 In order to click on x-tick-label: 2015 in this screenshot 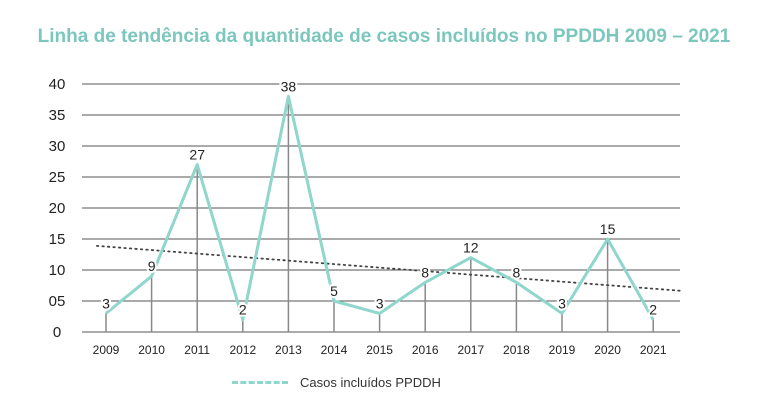, I will do `click(379, 350)`.